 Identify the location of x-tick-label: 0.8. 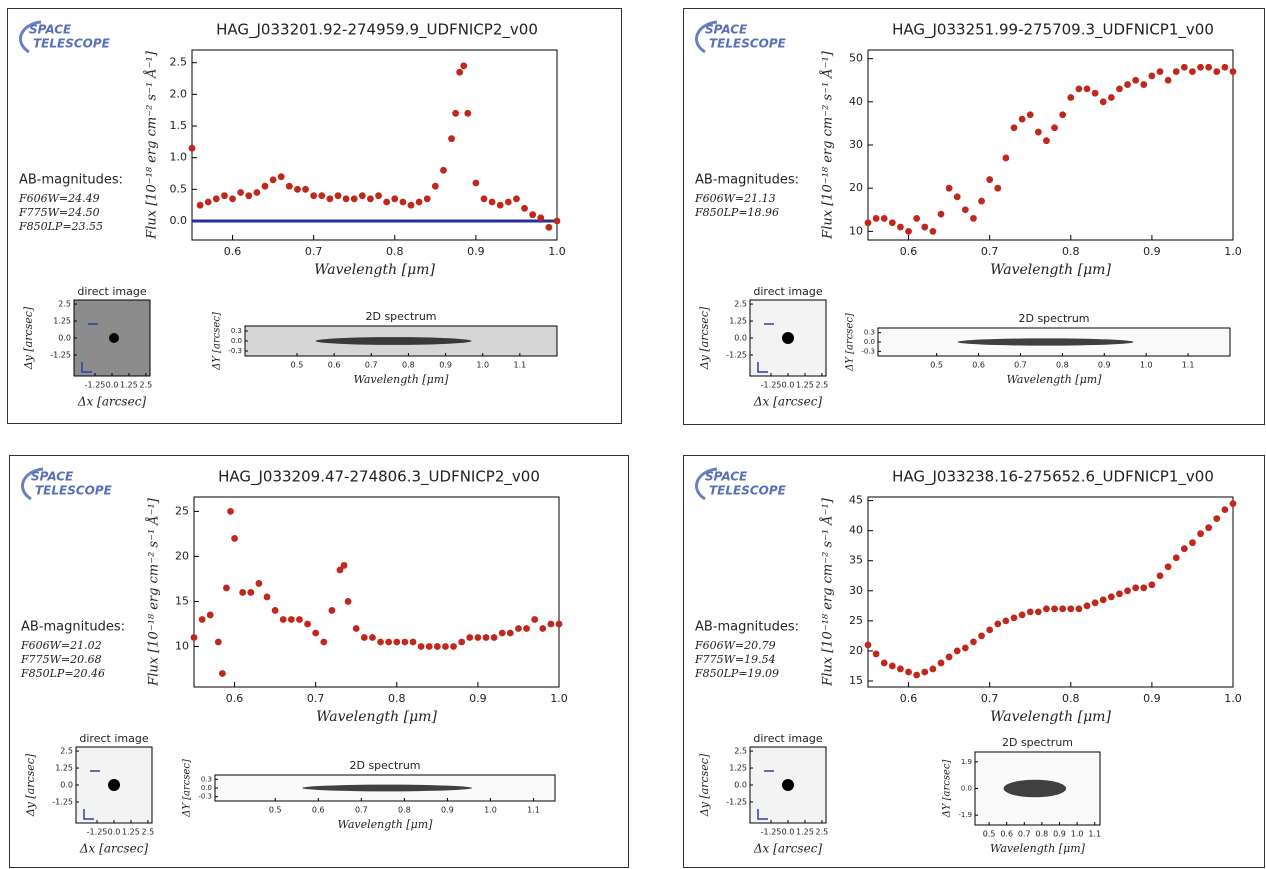
(404, 810).